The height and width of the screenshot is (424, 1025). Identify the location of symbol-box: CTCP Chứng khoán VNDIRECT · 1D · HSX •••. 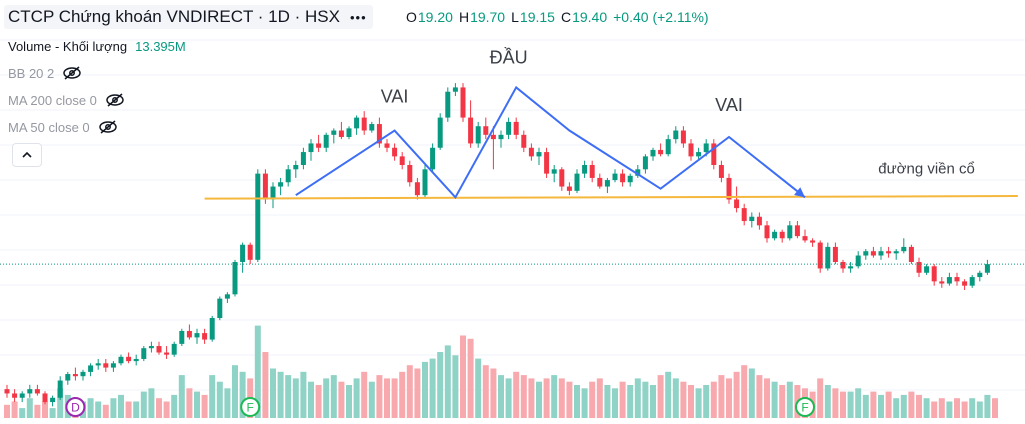
(188, 17).